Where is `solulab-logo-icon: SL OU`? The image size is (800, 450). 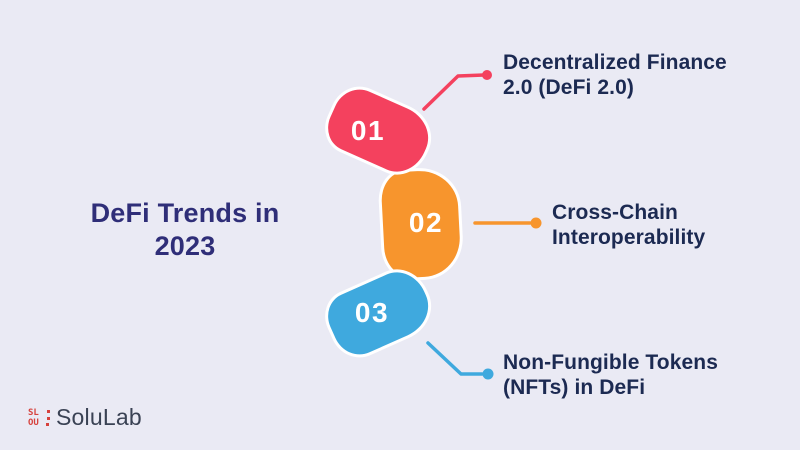
solulab-logo-icon: SL OU is located at coordinates (39, 417).